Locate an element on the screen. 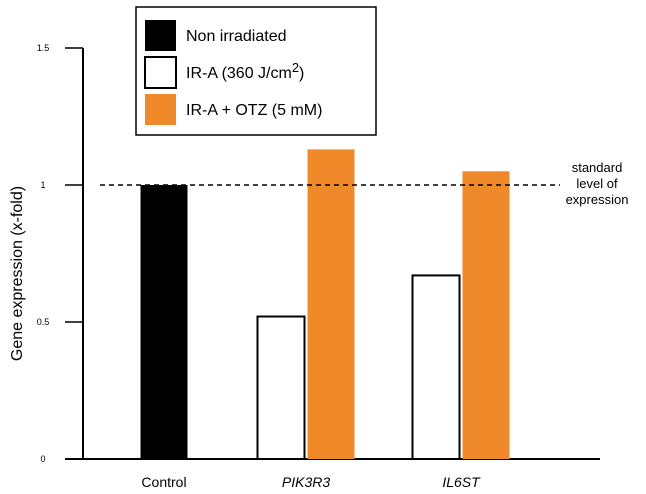 This screenshot has height=494, width=646. legend-label: IR-A + OTZ (5 mM) is located at coordinates (254, 110).